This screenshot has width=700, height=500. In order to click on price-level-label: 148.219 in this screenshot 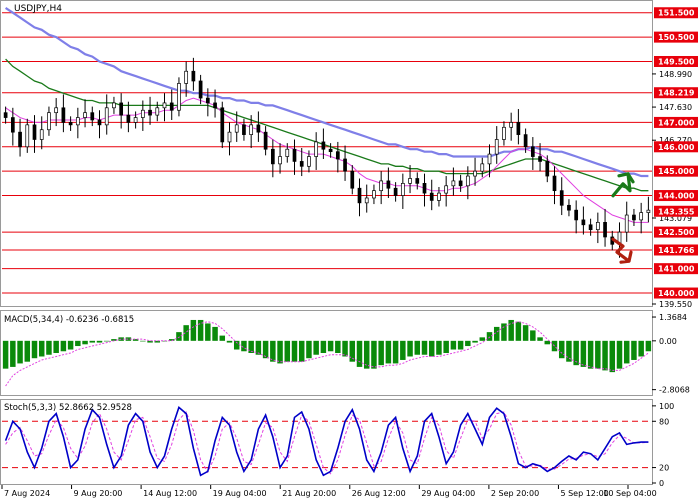, I will do `click(676, 93)`.